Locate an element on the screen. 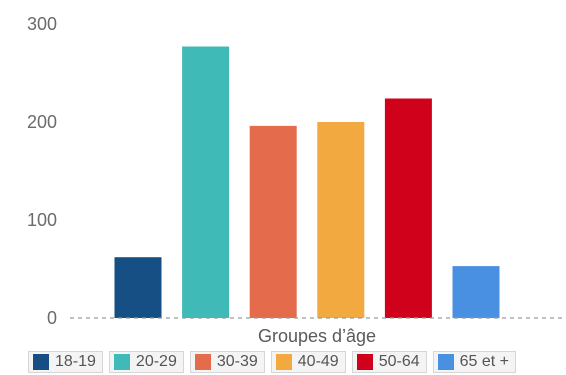  legend: 18-19 20-29 30-39 40-49 50-64 65 et + is located at coordinates (272, 362).